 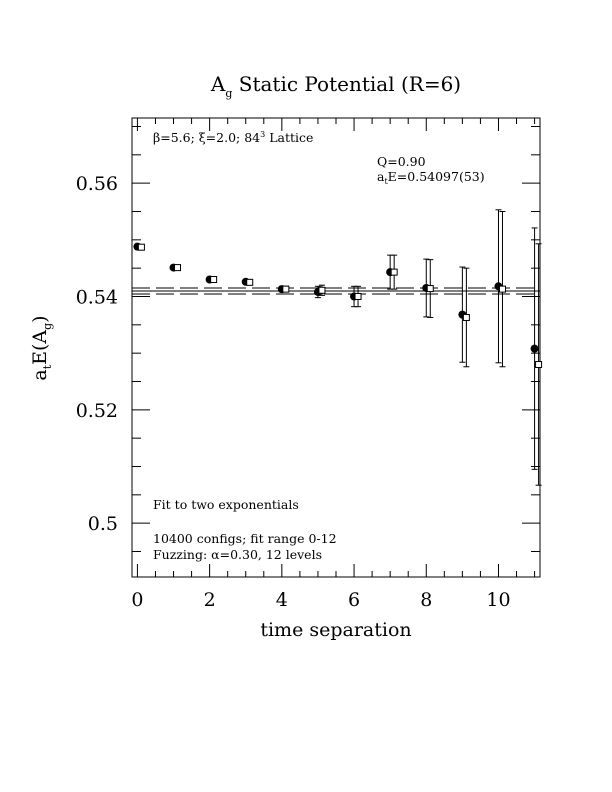 I want to click on y-tick-label: 0.56, so click(x=97, y=184).